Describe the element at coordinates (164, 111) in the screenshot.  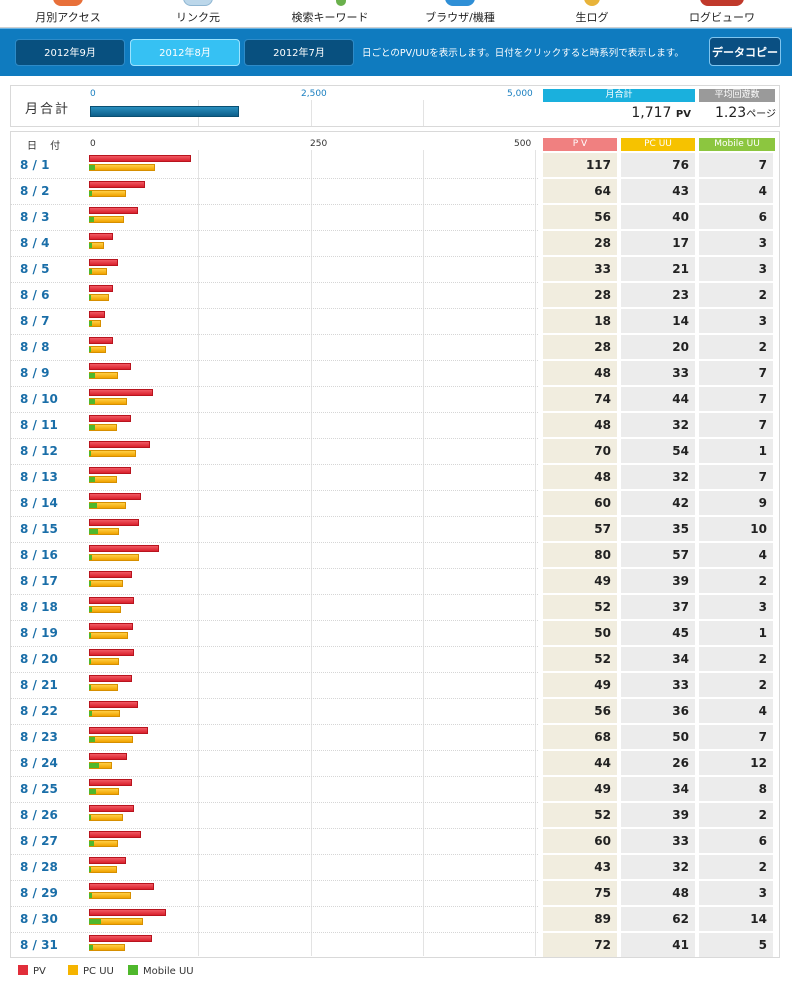
I see `monthly-total-bar` at that location.